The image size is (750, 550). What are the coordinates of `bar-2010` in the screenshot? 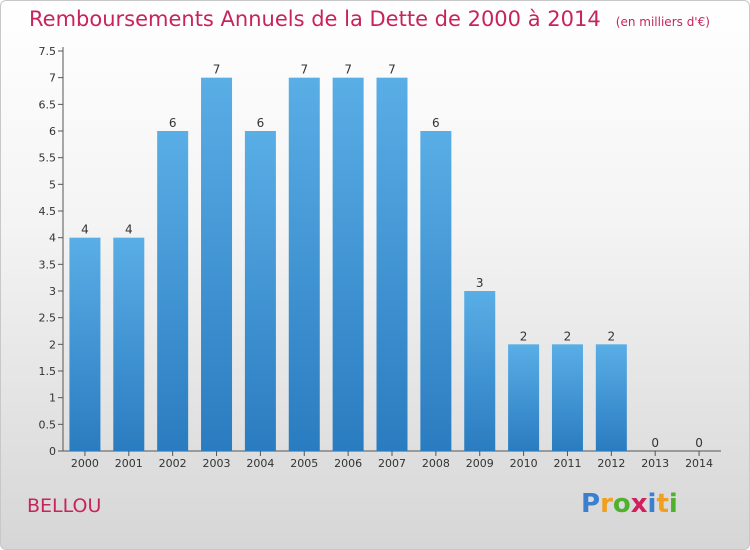 It's located at (524, 397).